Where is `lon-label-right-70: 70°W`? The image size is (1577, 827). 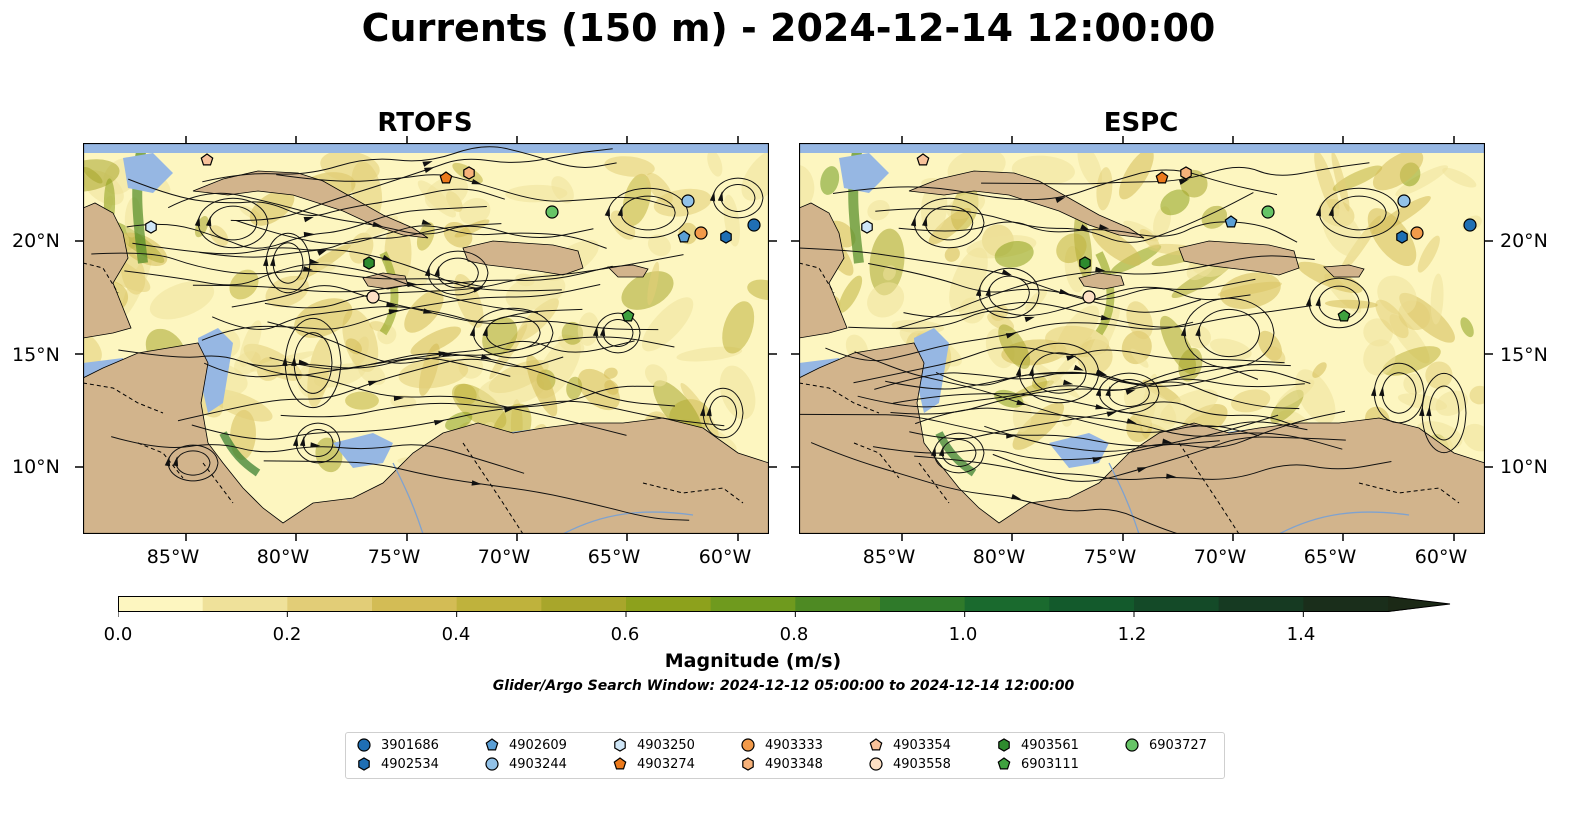 lon-label-right-70: 70°W is located at coordinates (1220, 557).